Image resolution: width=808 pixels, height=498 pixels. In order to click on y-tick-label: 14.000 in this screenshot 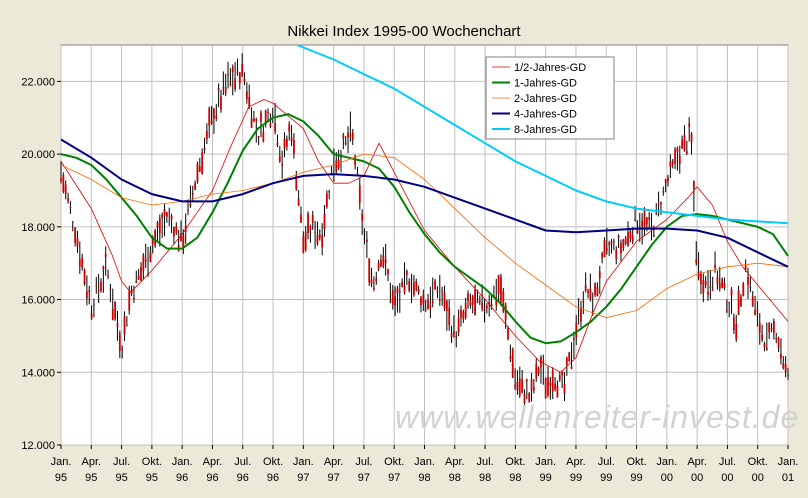, I will do `click(38, 373)`.